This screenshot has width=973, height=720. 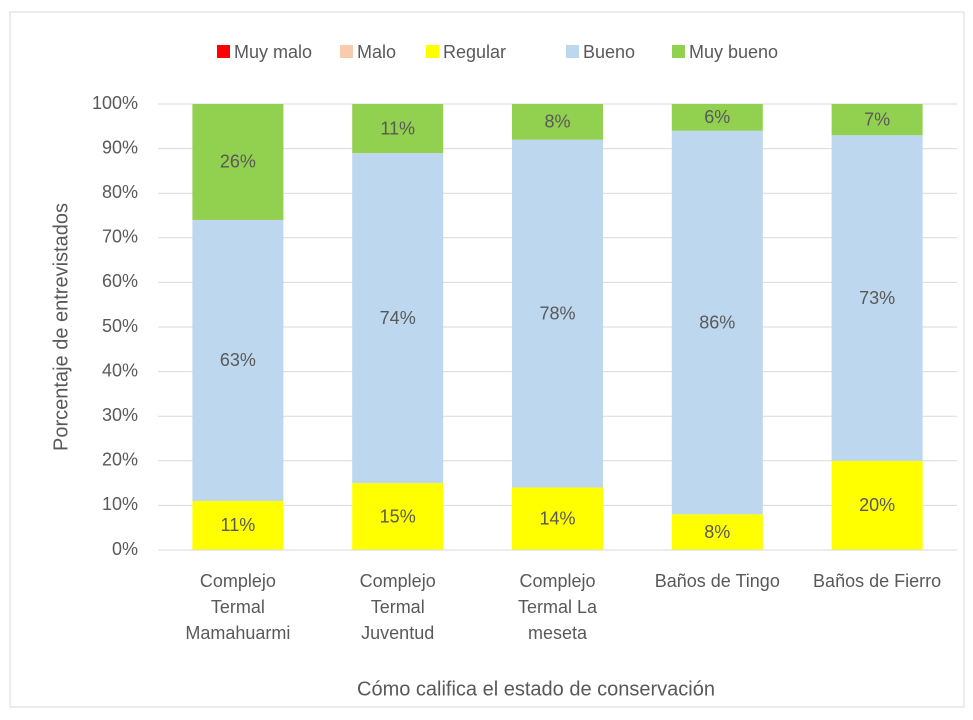 What do you see at coordinates (120, 460) in the screenshot?
I see `y-tick-label: 20%` at bounding box center [120, 460].